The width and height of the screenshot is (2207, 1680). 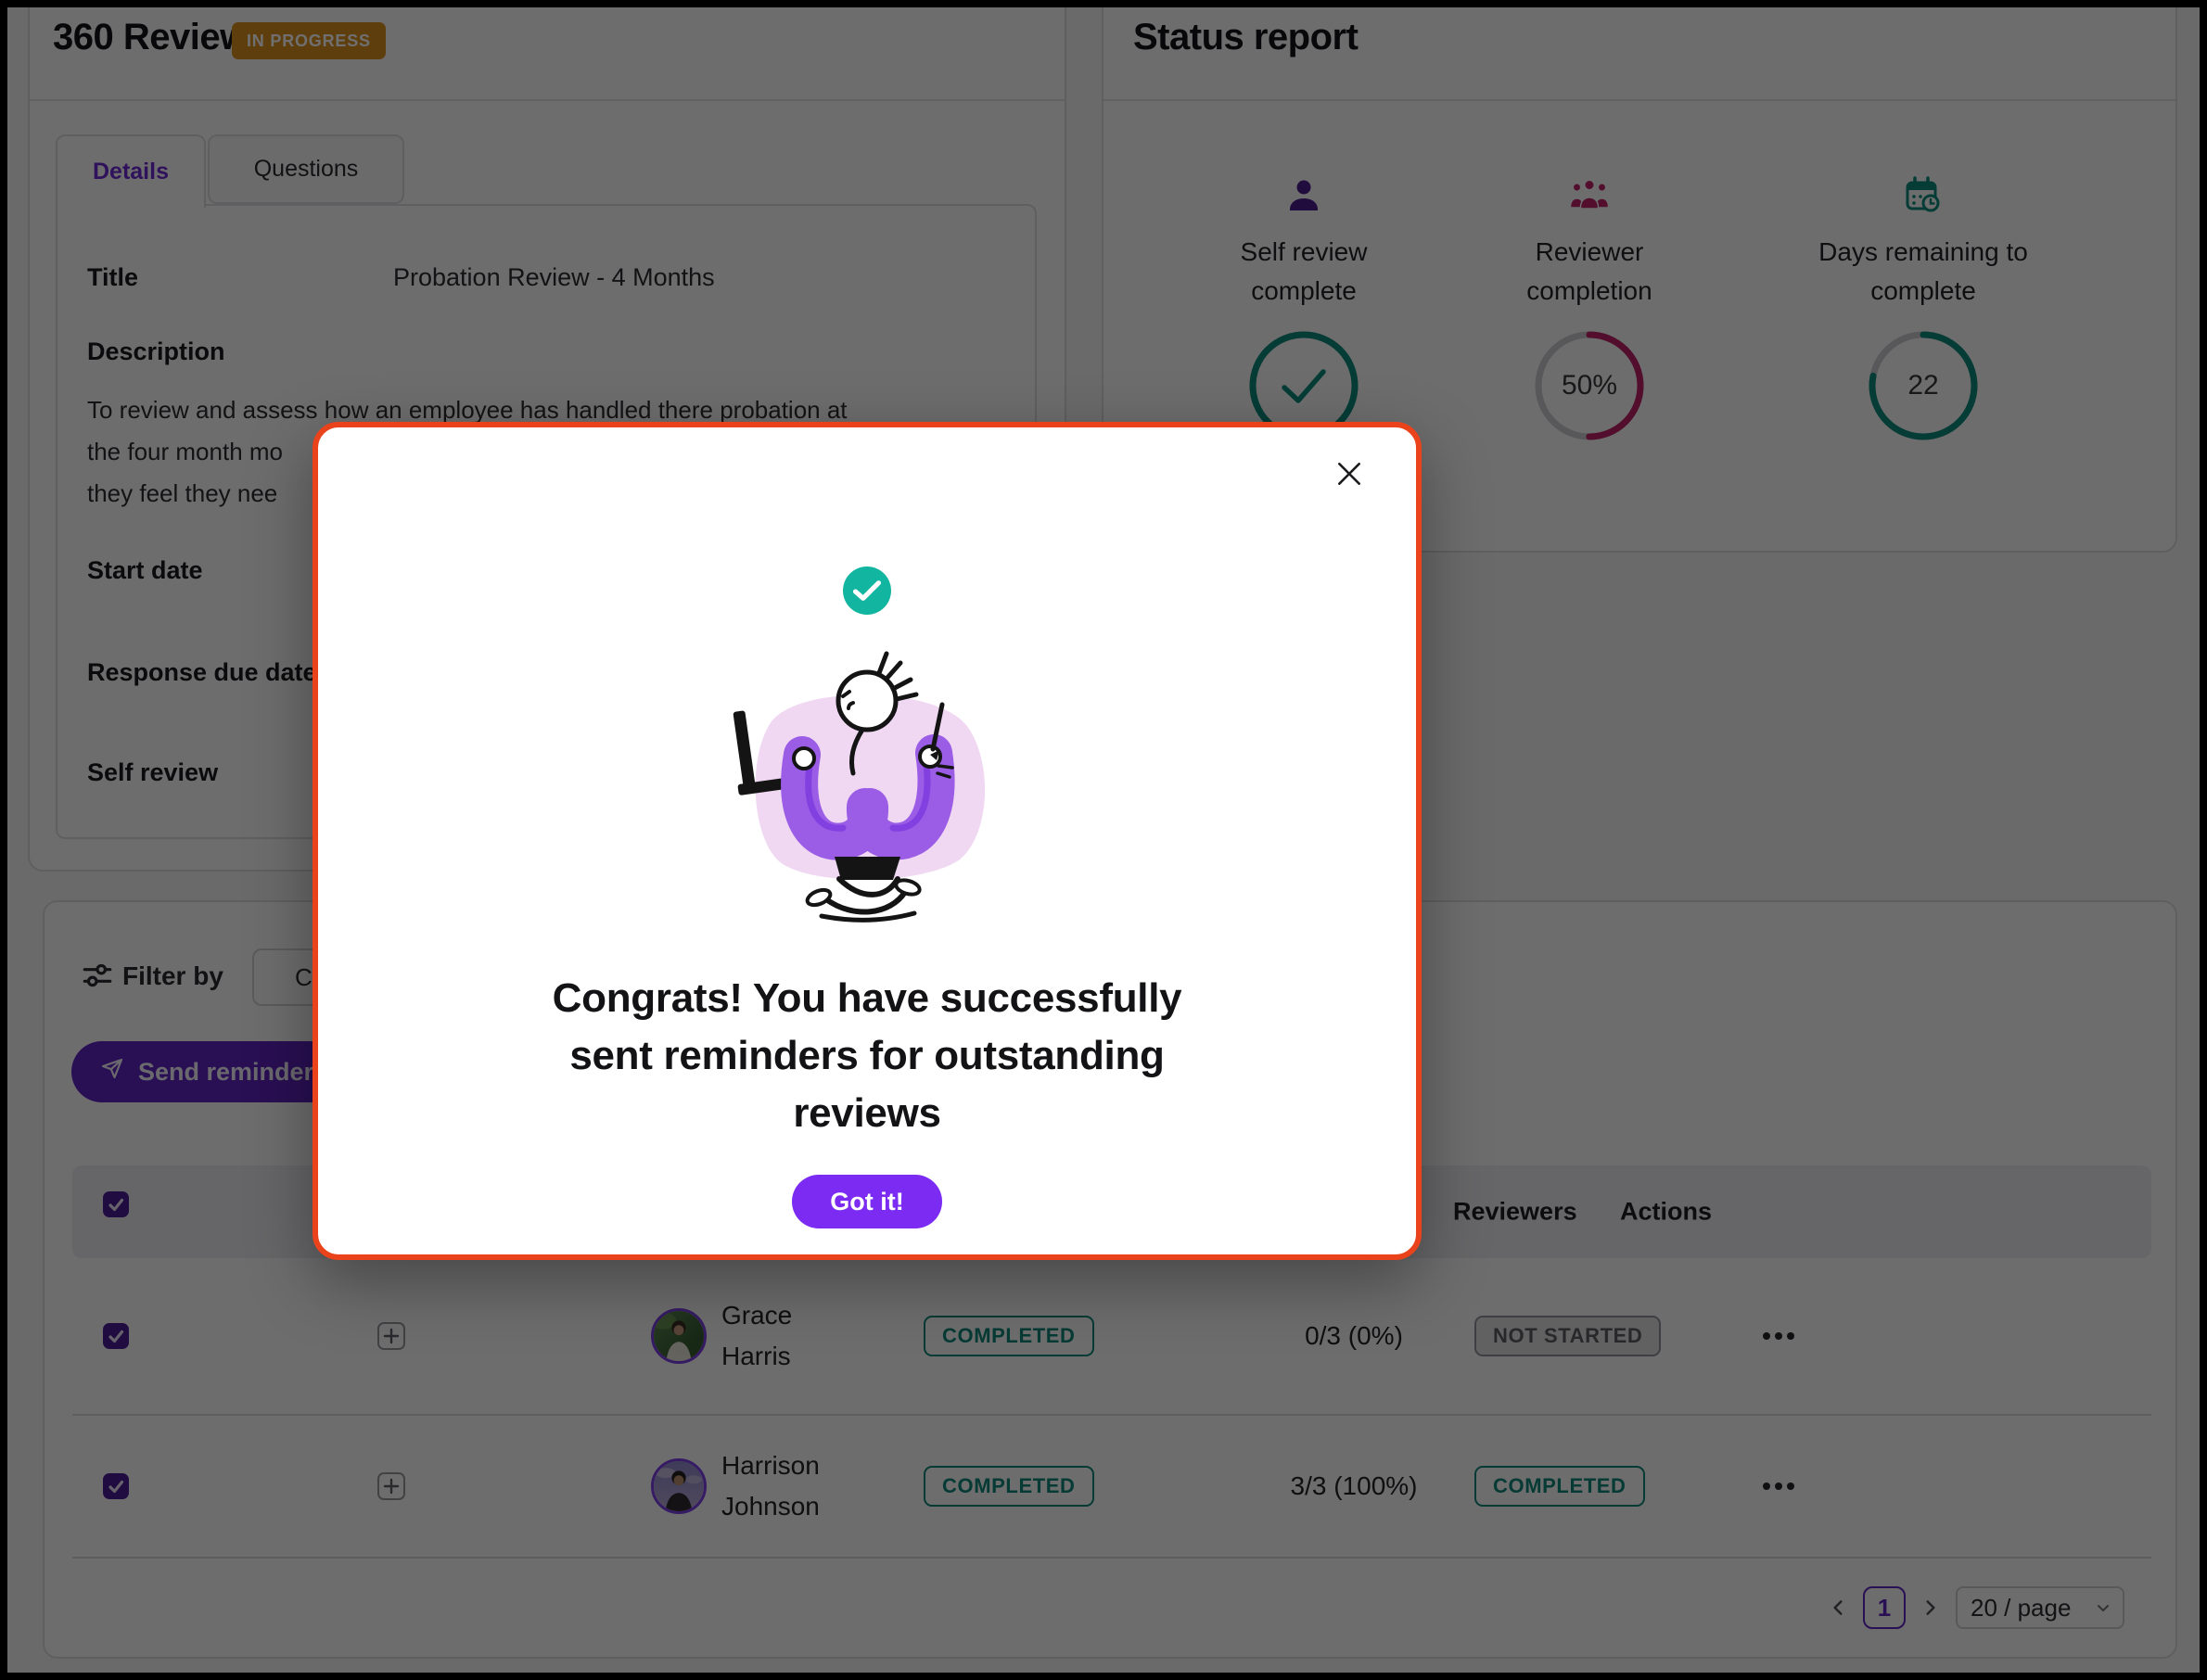 I want to click on check-circle-icon, so click(x=867, y=590).